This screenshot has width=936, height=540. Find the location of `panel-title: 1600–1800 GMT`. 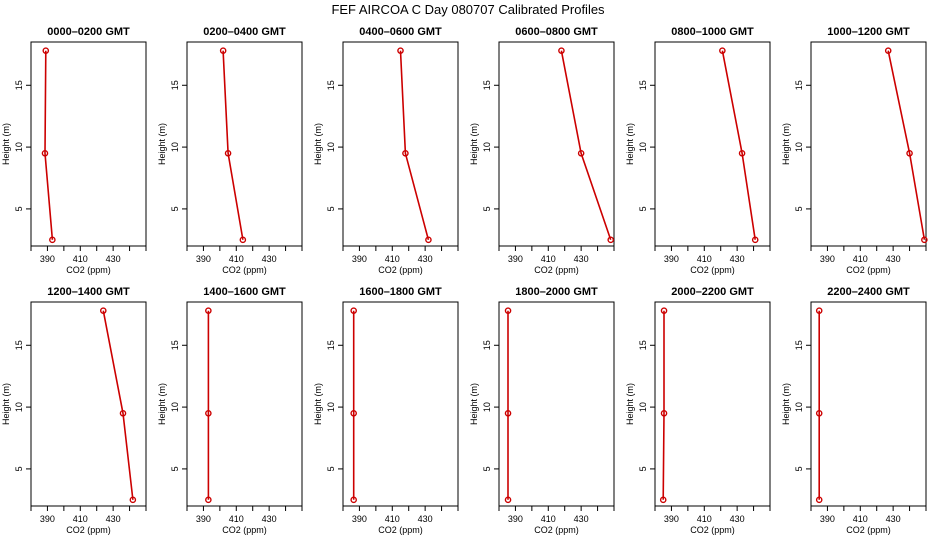

panel-title: 1600–1800 GMT is located at coordinates (400, 292).